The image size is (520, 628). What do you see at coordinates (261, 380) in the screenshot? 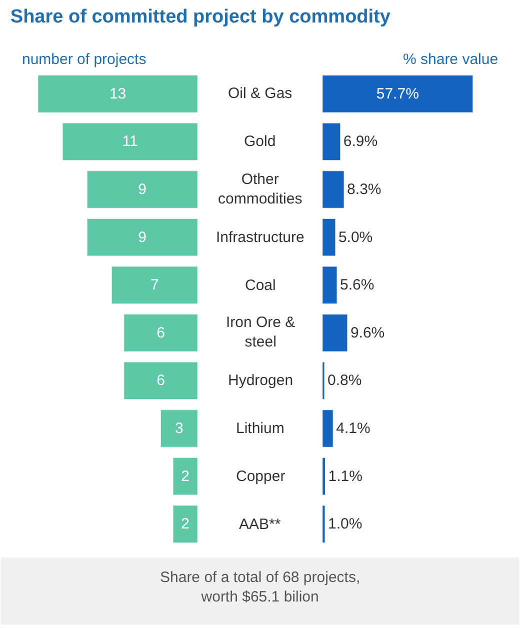
I see `y-tick-label: Hydrogen` at bounding box center [261, 380].